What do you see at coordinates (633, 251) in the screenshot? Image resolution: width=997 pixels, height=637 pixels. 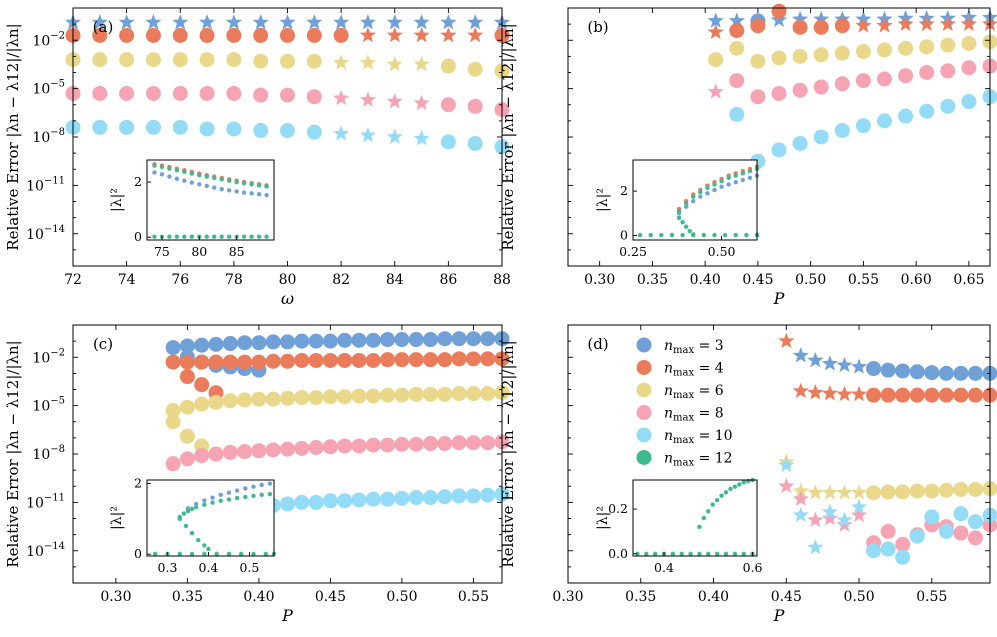 I see `inset-x-tick-label: 0.25` at bounding box center [633, 251].